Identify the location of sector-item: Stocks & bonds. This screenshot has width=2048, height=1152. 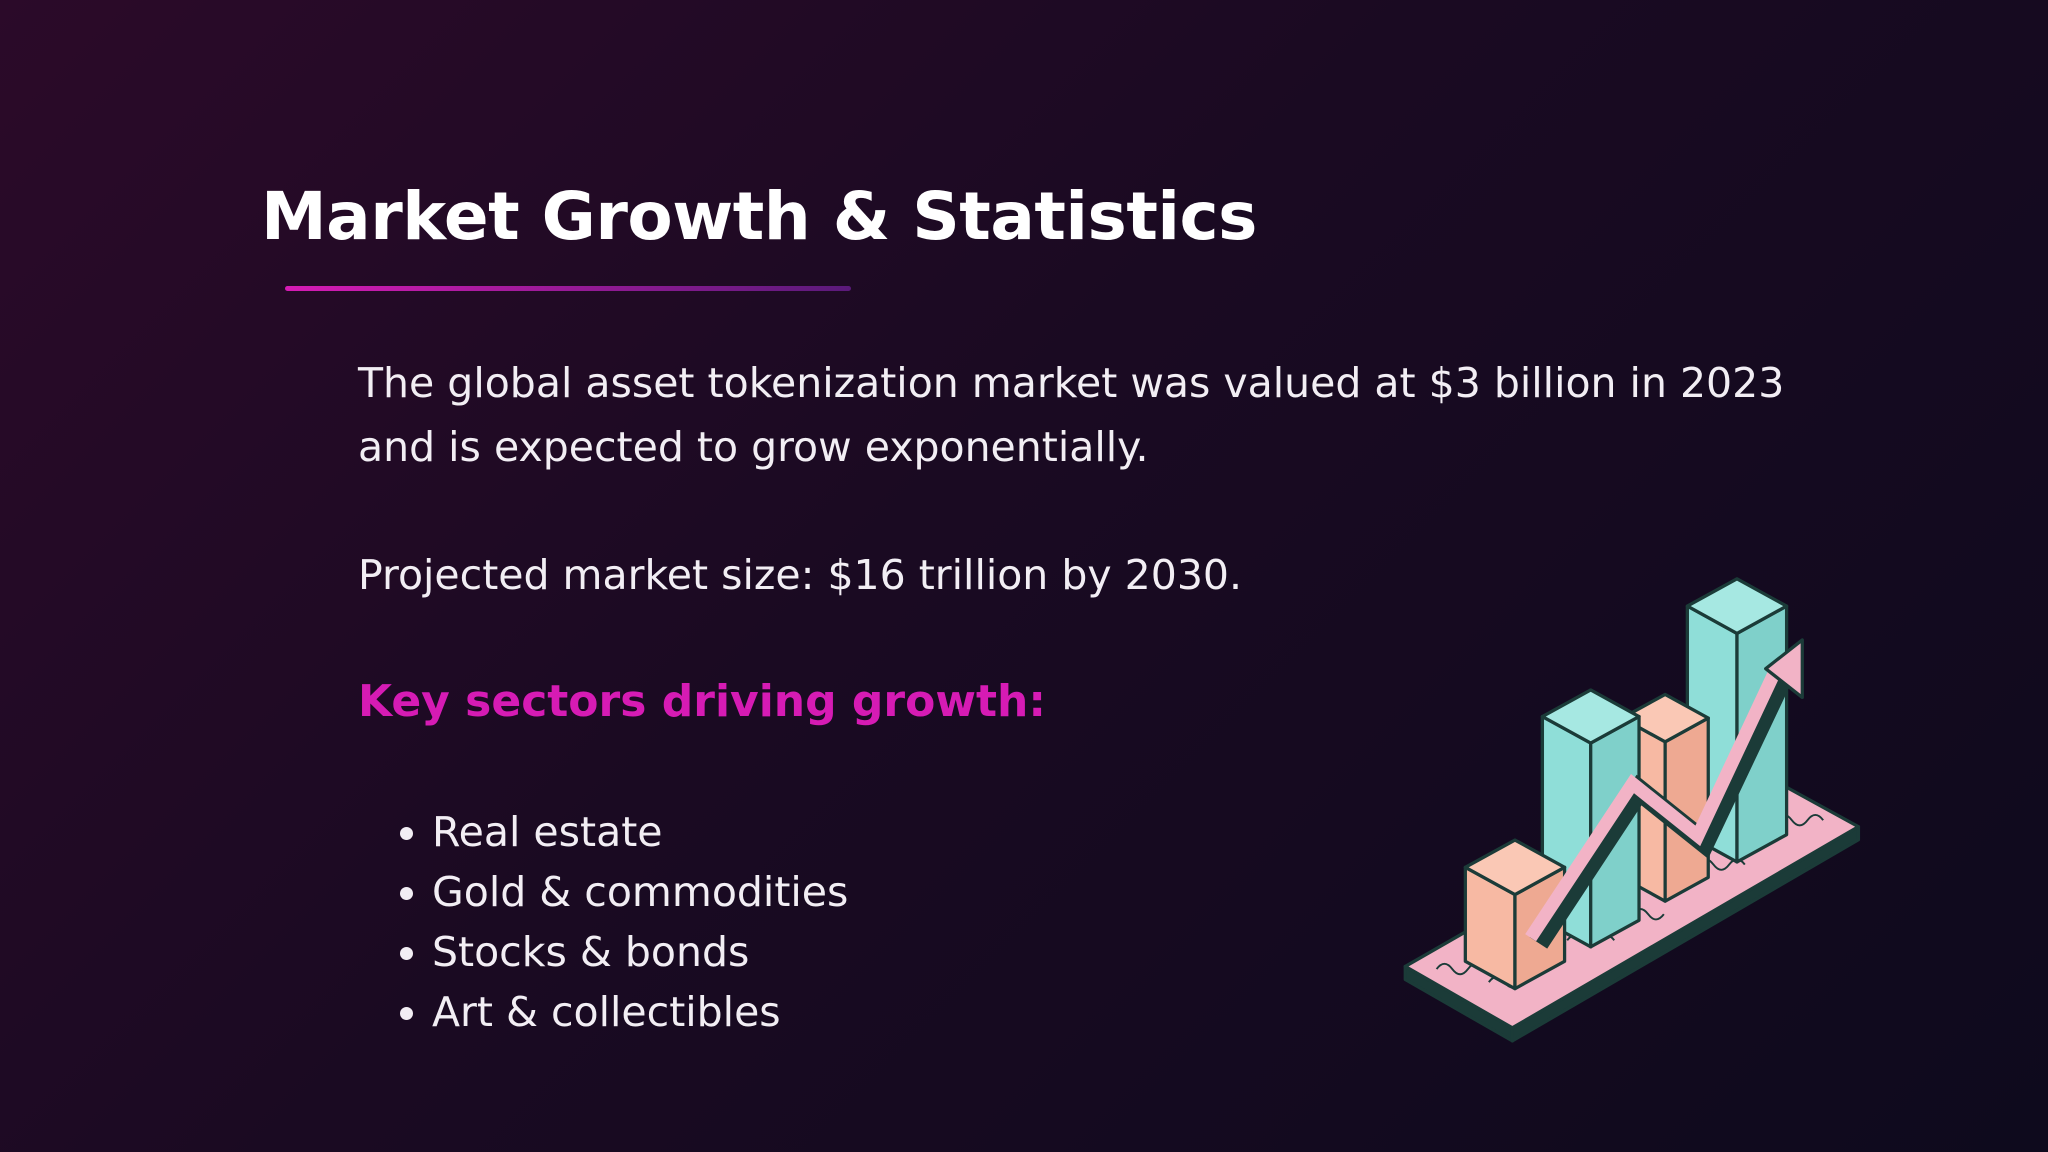
(640, 952).